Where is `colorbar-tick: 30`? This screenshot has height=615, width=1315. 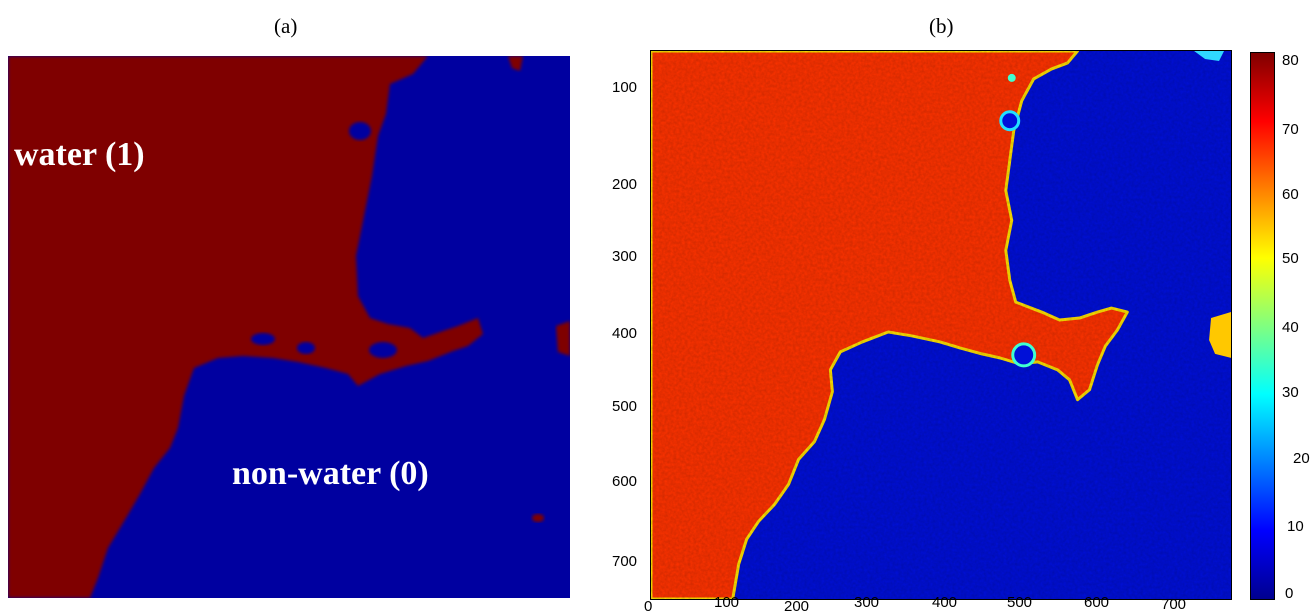 colorbar-tick: 30 is located at coordinates (1290, 392).